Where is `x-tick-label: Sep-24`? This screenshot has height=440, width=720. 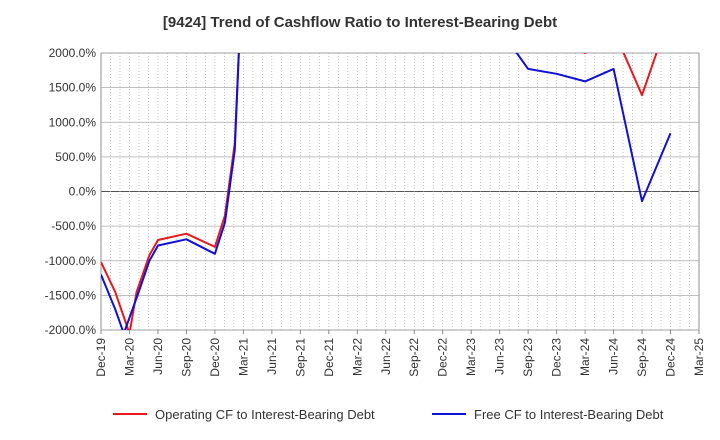
x-tick-label: Sep-24 is located at coordinates (642, 357).